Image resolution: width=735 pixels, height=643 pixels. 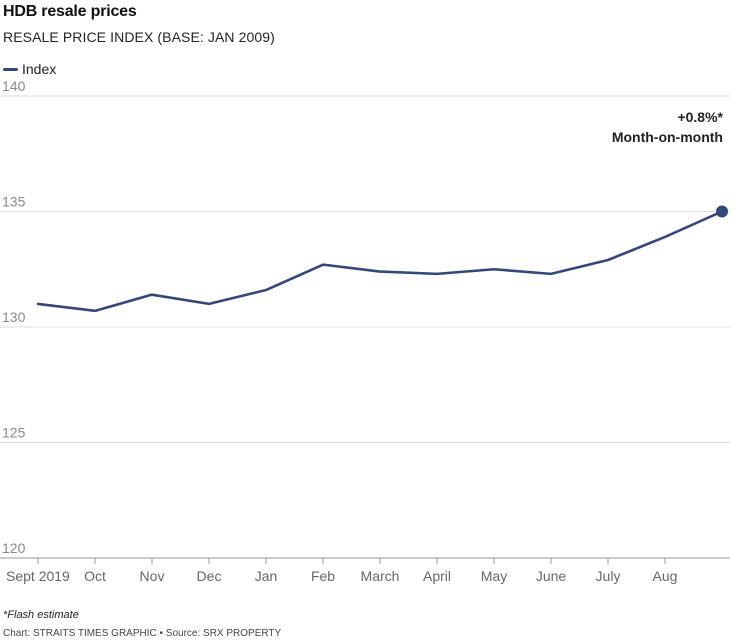 I want to click on legend: Index, so click(x=29, y=69).